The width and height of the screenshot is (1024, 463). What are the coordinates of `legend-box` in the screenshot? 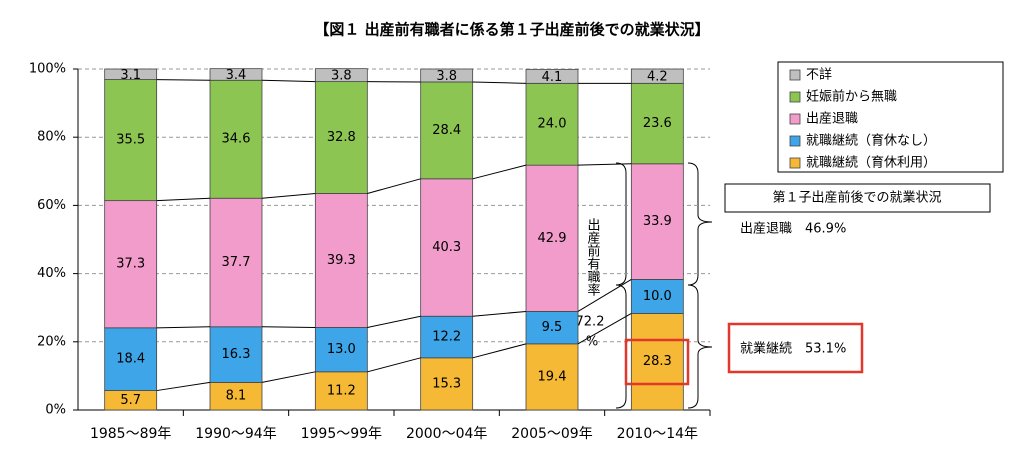 It's located at (890, 117).